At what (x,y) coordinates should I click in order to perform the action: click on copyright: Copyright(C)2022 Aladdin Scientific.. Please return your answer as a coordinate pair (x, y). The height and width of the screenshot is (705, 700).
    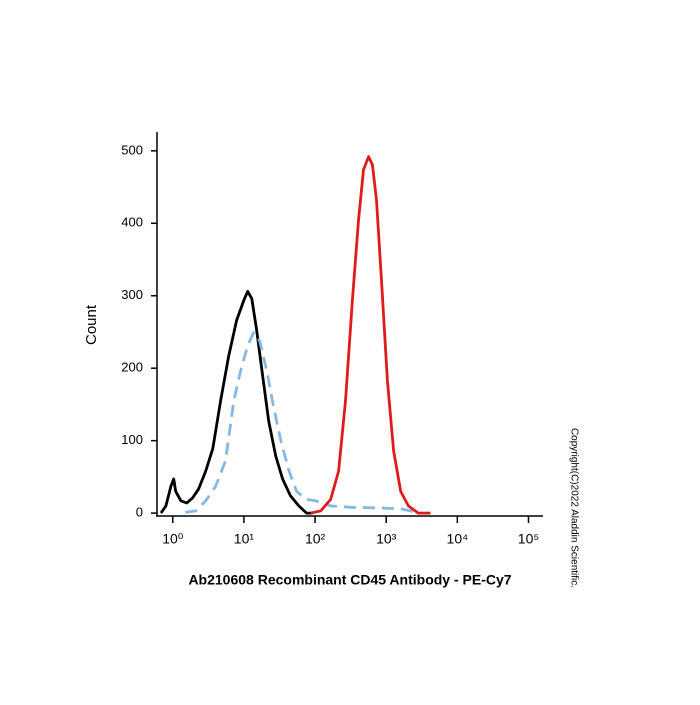
    Looking at the image, I should click on (573, 508).